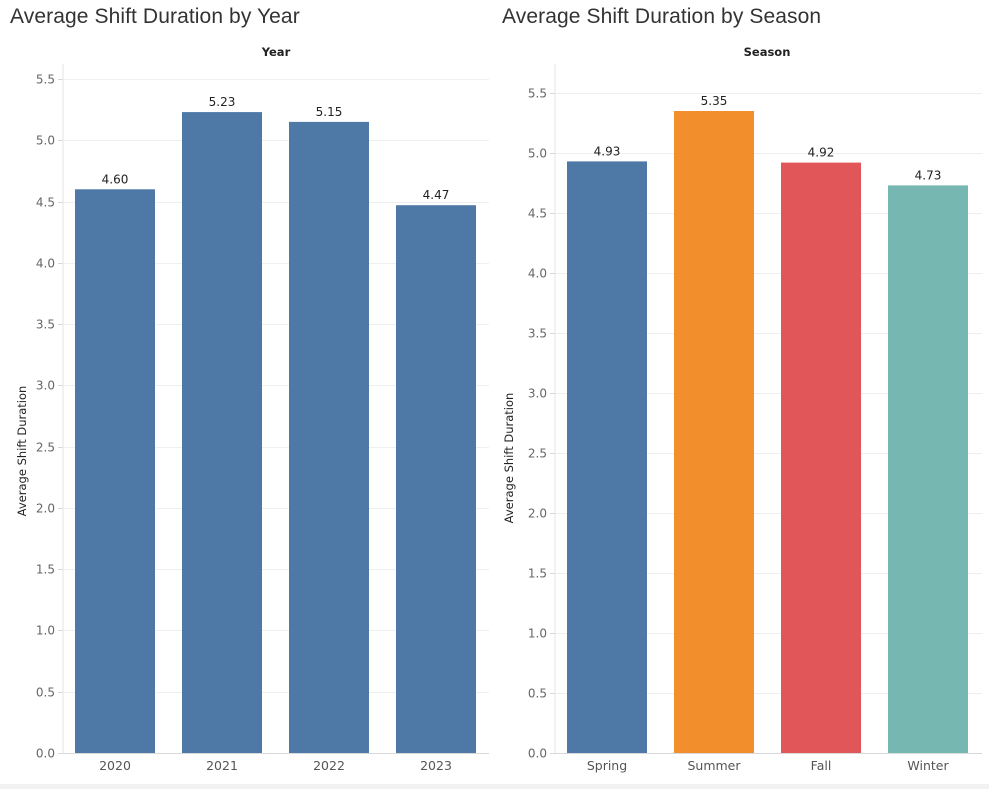 This screenshot has width=989, height=789. I want to click on data-label: 5.23, so click(222, 102).